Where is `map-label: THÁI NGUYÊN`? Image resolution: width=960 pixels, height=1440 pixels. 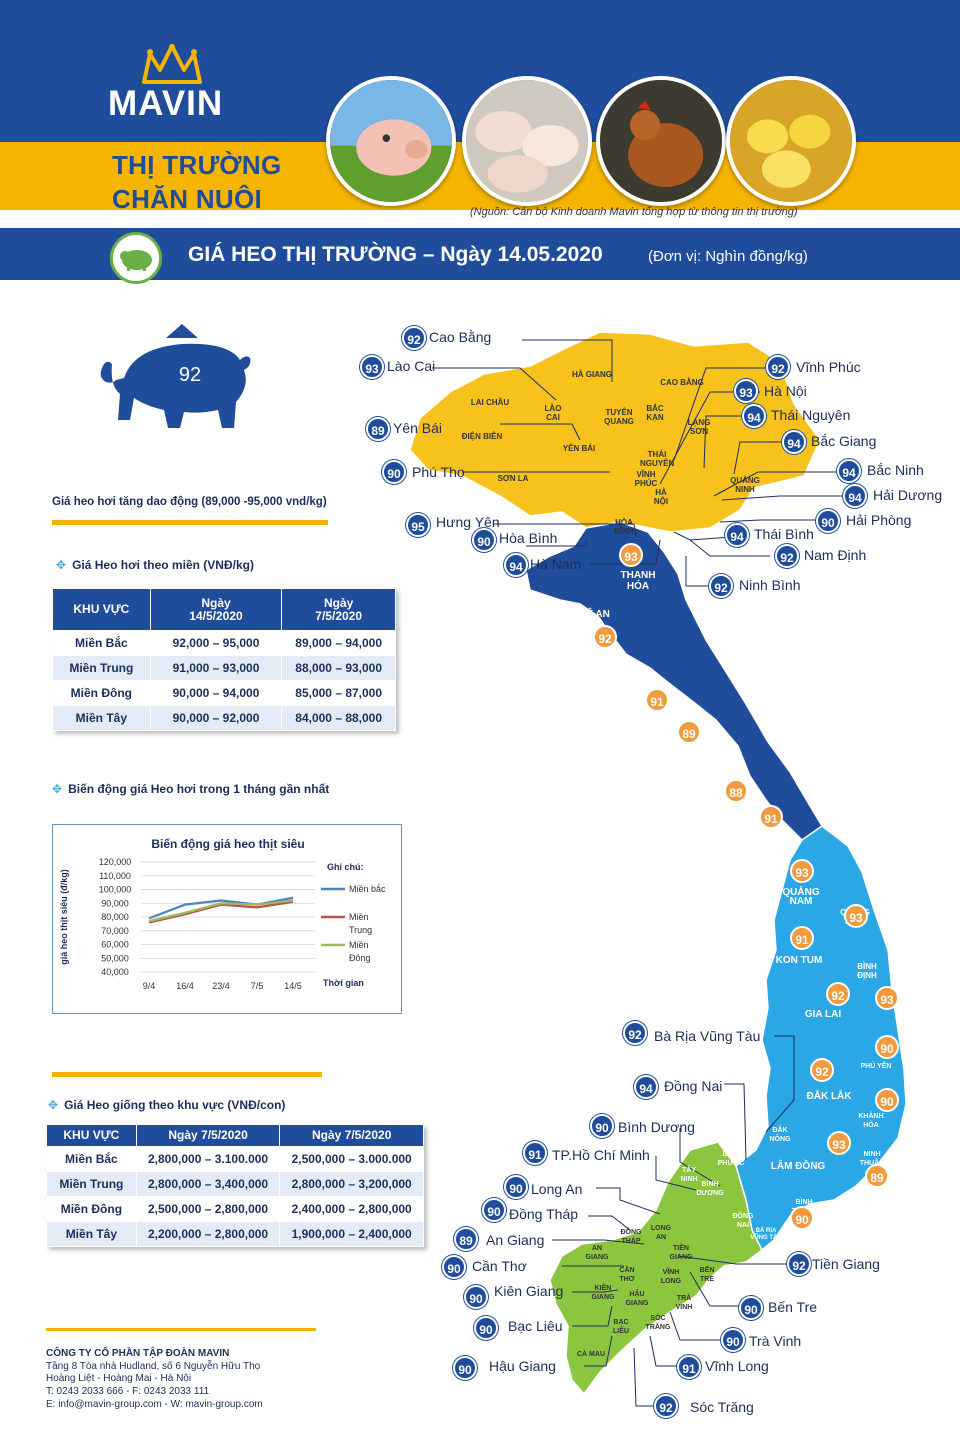 map-label: THÁI NGUYÊN is located at coordinates (657, 459).